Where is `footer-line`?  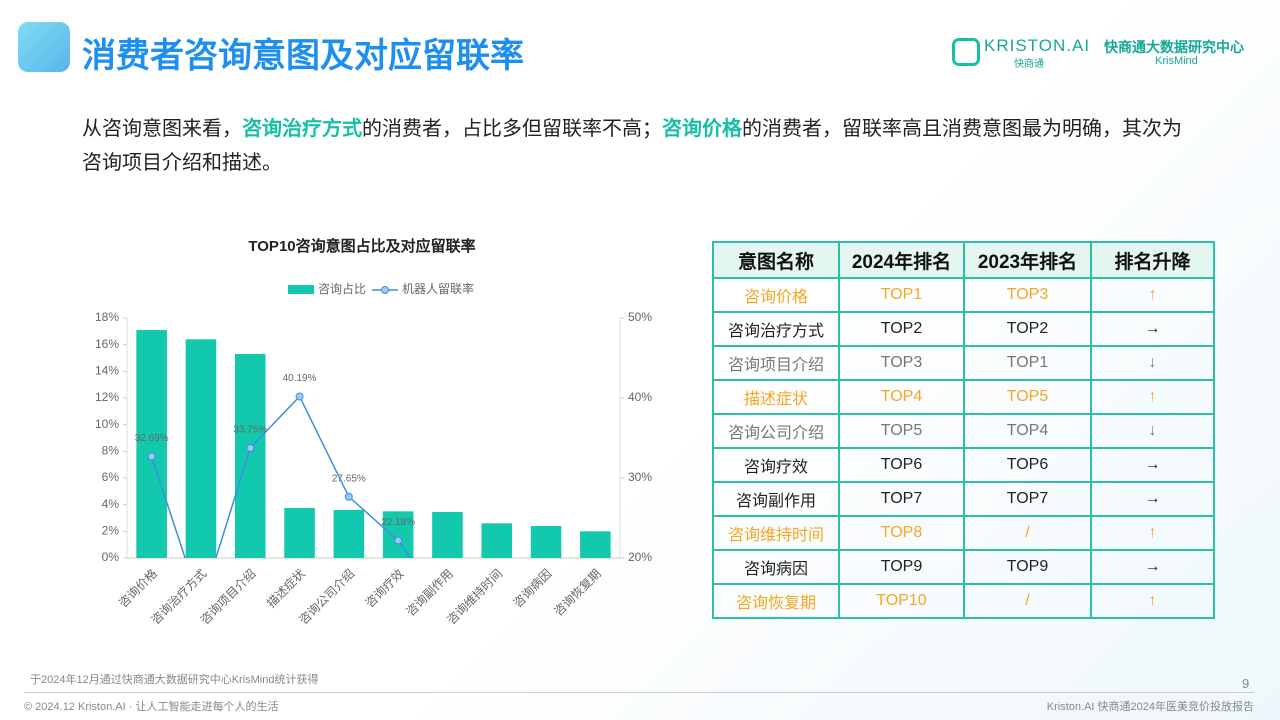
footer-line is located at coordinates (639, 692).